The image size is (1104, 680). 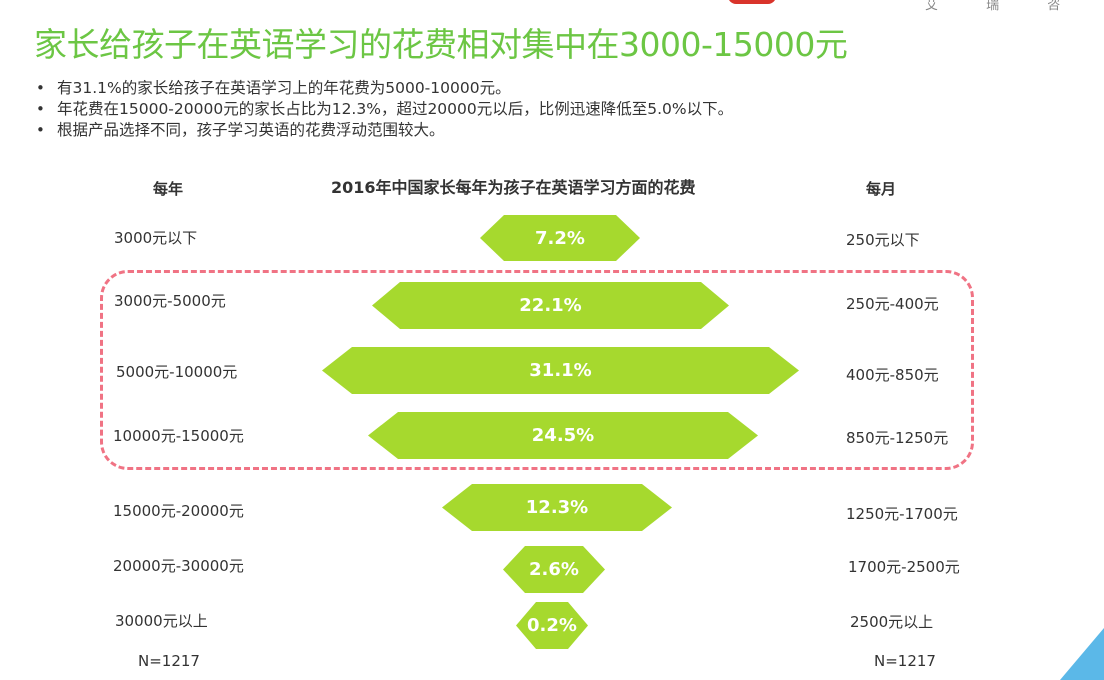 What do you see at coordinates (170, 301) in the screenshot?
I see `yearly-label: 3000元-5000元` at bounding box center [170, 301].